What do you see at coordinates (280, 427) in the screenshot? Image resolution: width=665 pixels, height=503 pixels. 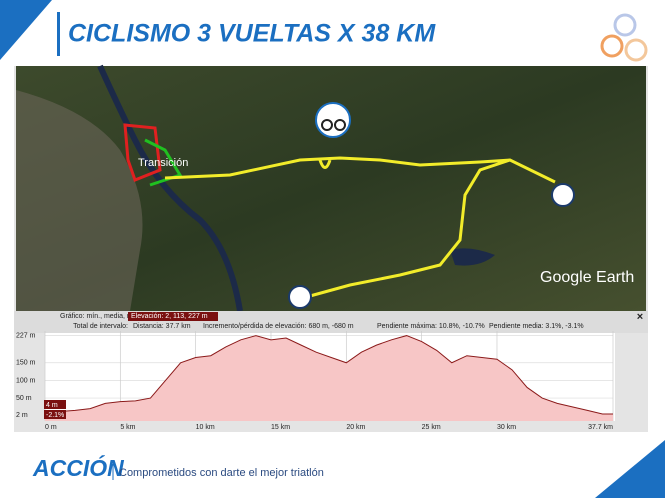 I see `x-tick-label: 15 km` at bounding box center [280, 427].